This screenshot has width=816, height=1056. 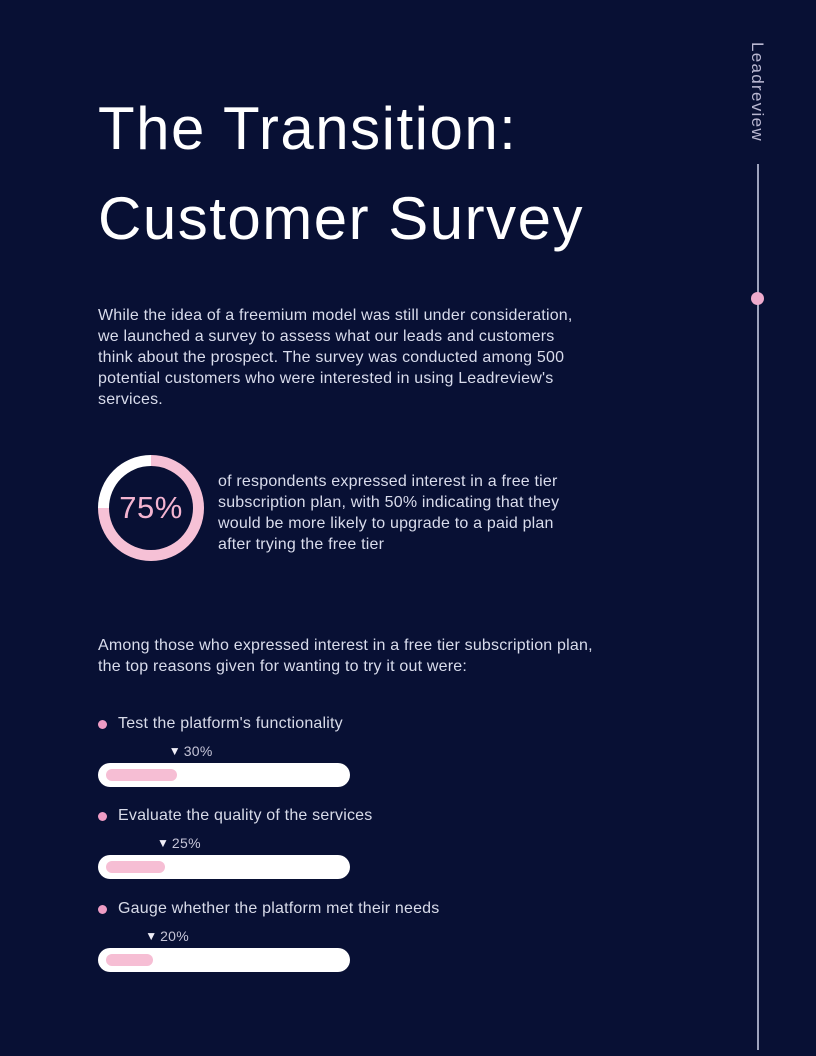 I want to click on marker-percent-label: 20%, so click(x=174, y=935).